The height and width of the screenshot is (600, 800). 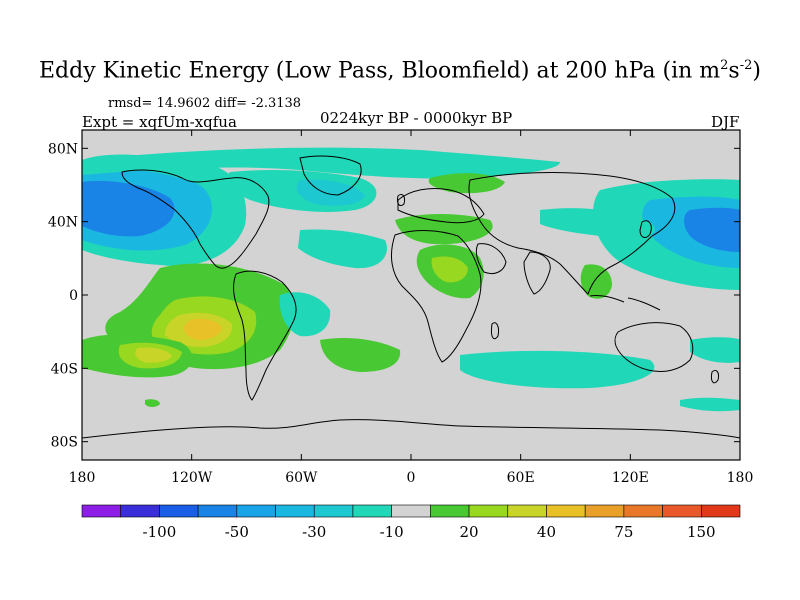 I want to click on y-tick-label: 80S, so click(x=64, y=443).